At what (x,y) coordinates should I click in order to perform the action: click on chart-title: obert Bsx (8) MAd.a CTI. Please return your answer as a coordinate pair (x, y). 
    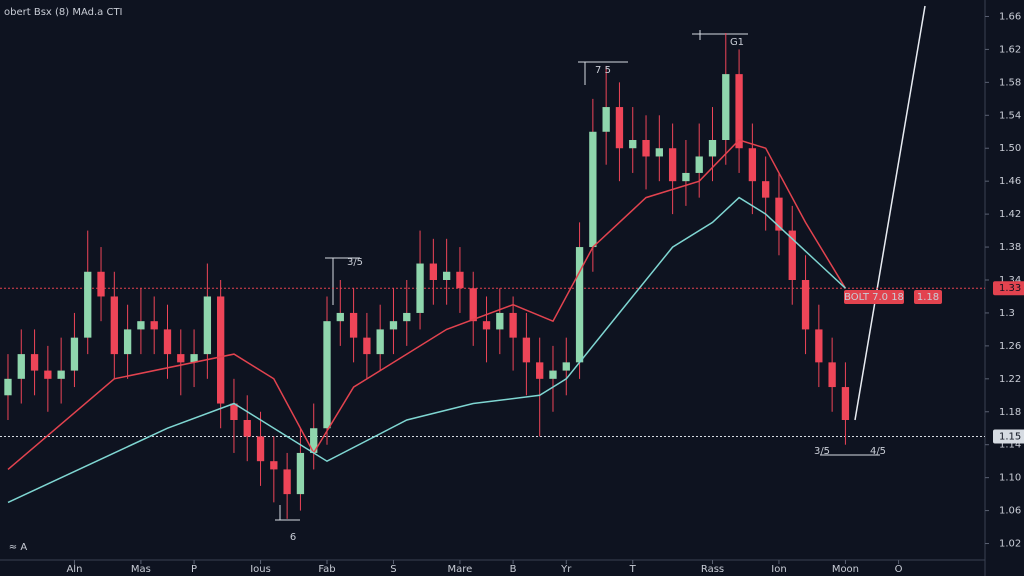
    Looking at the image, I should click on (63, 12).